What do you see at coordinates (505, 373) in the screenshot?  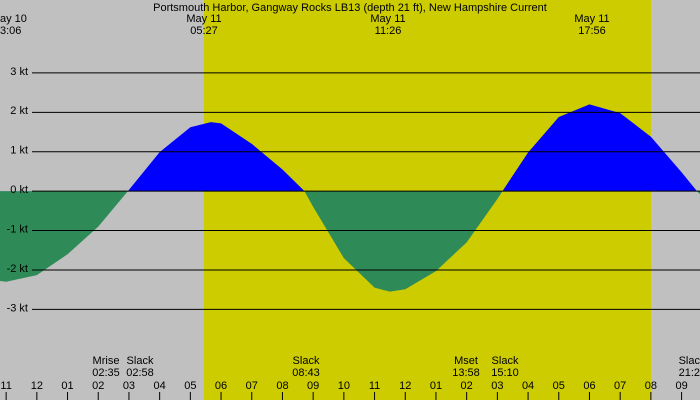 I see `event-time: 15:10` at bounding box center [505, 373].